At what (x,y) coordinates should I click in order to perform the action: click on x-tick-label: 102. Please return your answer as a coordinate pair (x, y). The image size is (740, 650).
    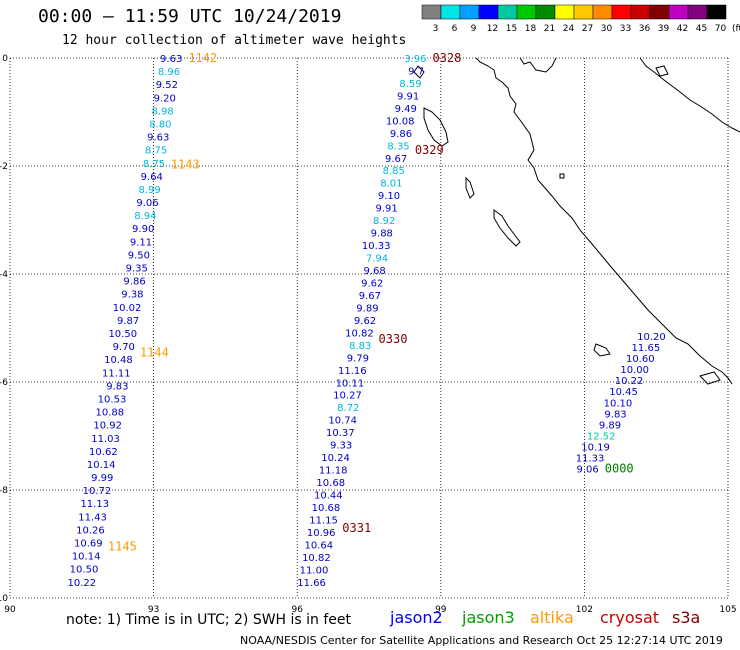
    Looking at the image, I should click on (584, 610).